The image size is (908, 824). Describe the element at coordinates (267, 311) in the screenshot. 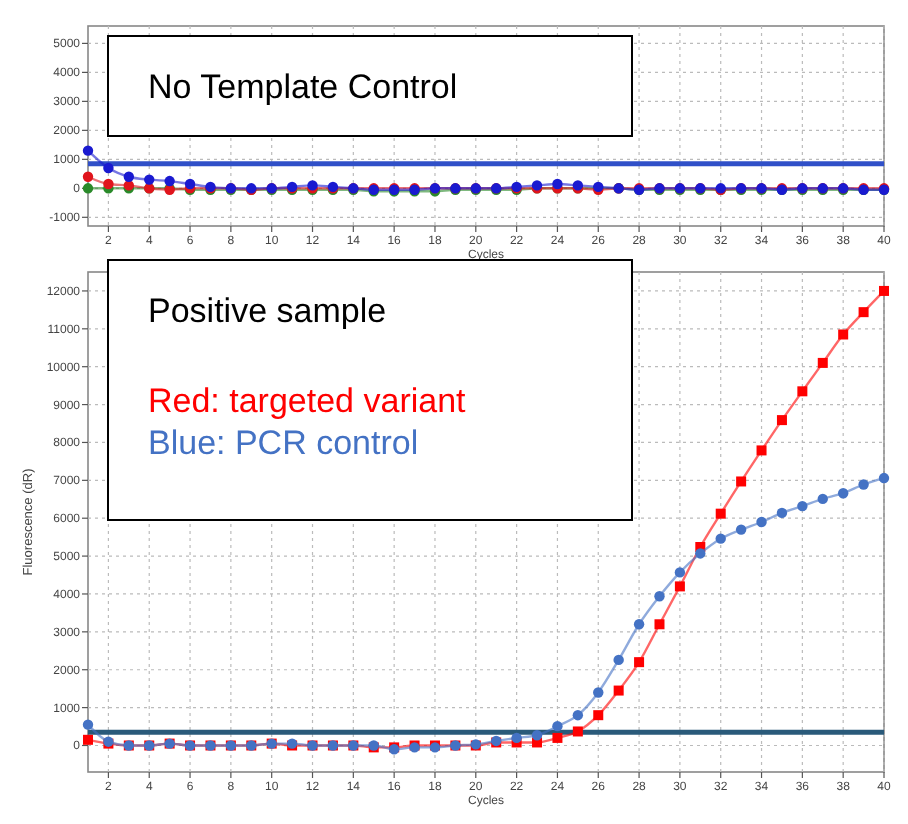

I see `legend-title: Positive sample` at that location.